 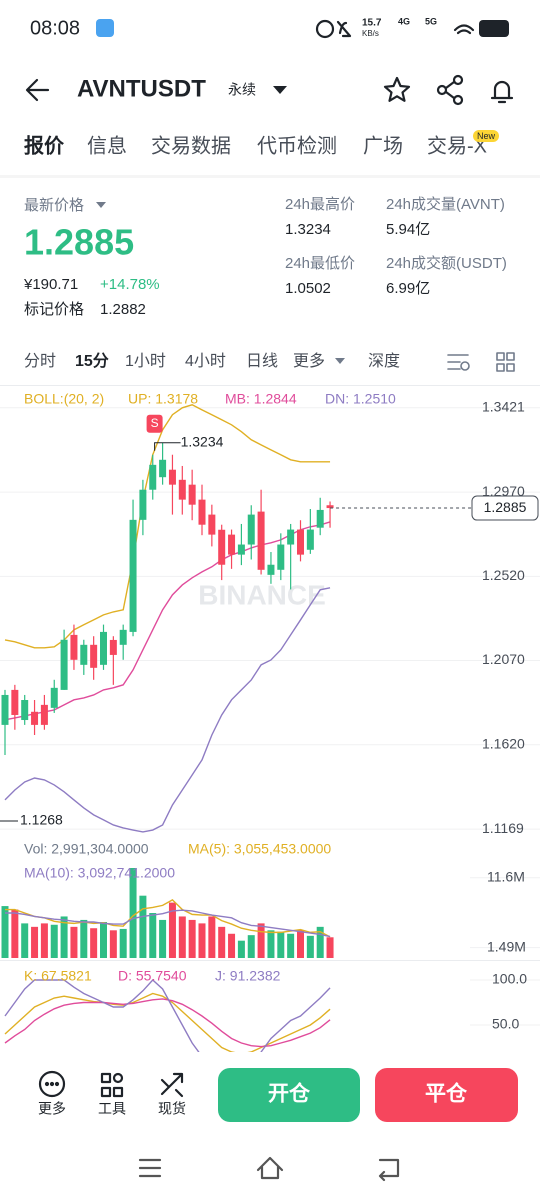 I want to click on tab: 交易-X, so click(x=457, y=145).